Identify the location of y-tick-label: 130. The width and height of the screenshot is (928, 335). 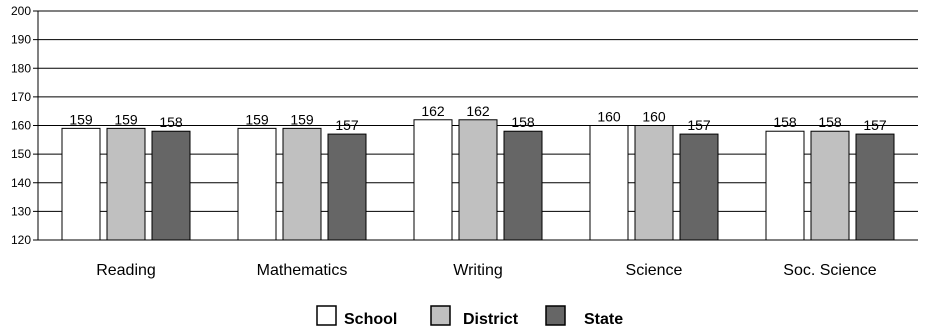
(21, 211).